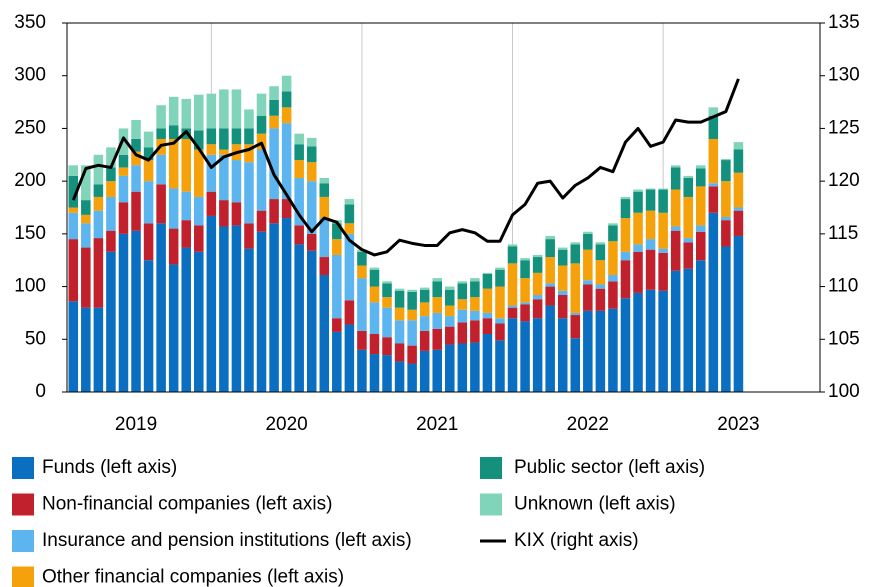 The width and height of the screenshot is (879, 587). Describe the element at coordinates (588, 424) in the screenshot. I see `x-tick-label: 2022` at that location.